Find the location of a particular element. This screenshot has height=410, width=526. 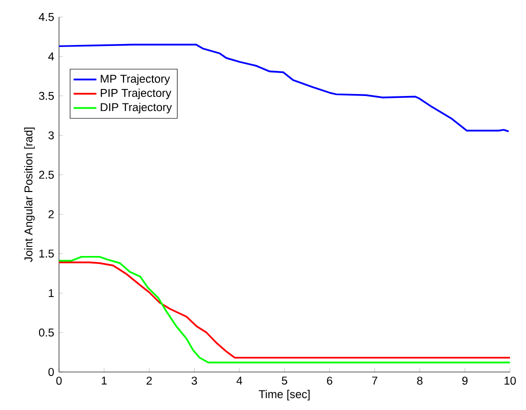

x-tick-label: 9 is located at coordinates (465, 380).